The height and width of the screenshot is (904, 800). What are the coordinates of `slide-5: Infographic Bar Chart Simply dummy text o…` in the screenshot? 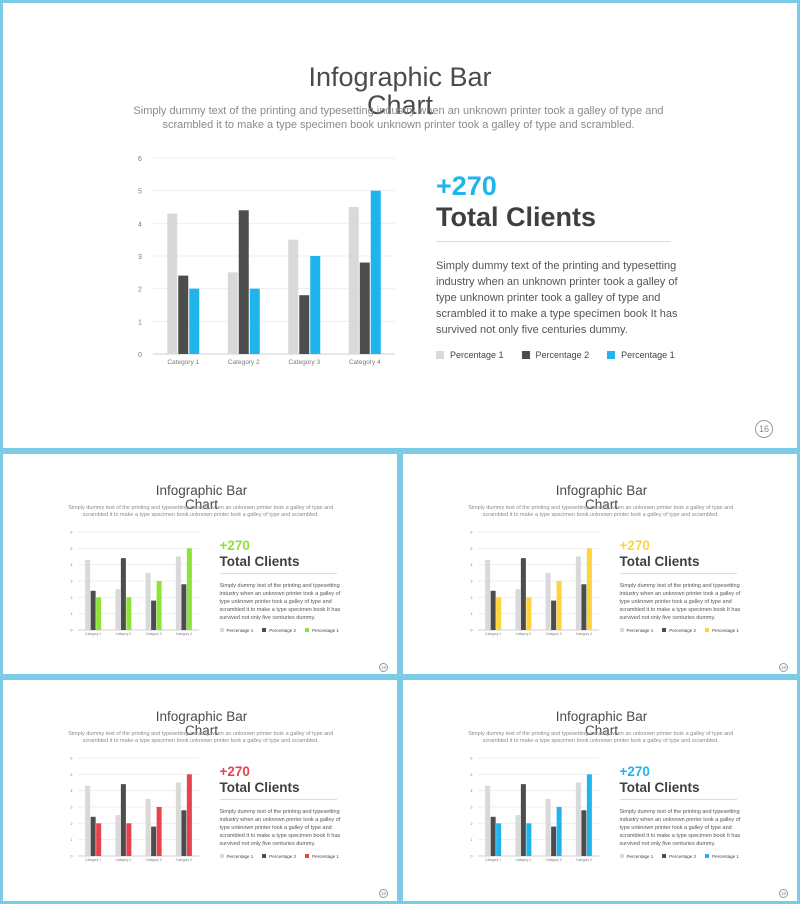 It's located at (600, 790).